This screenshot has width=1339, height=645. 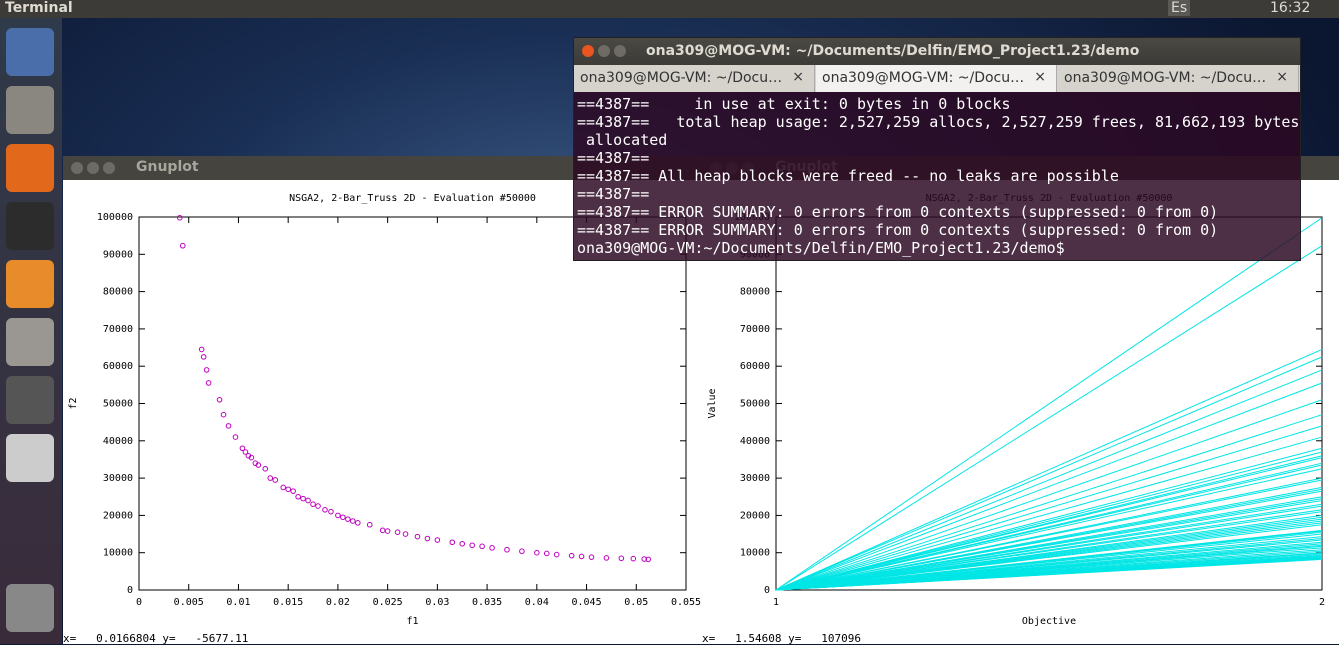 I want to click on x-tick-label: 0.03, so click(x=437, y=602).